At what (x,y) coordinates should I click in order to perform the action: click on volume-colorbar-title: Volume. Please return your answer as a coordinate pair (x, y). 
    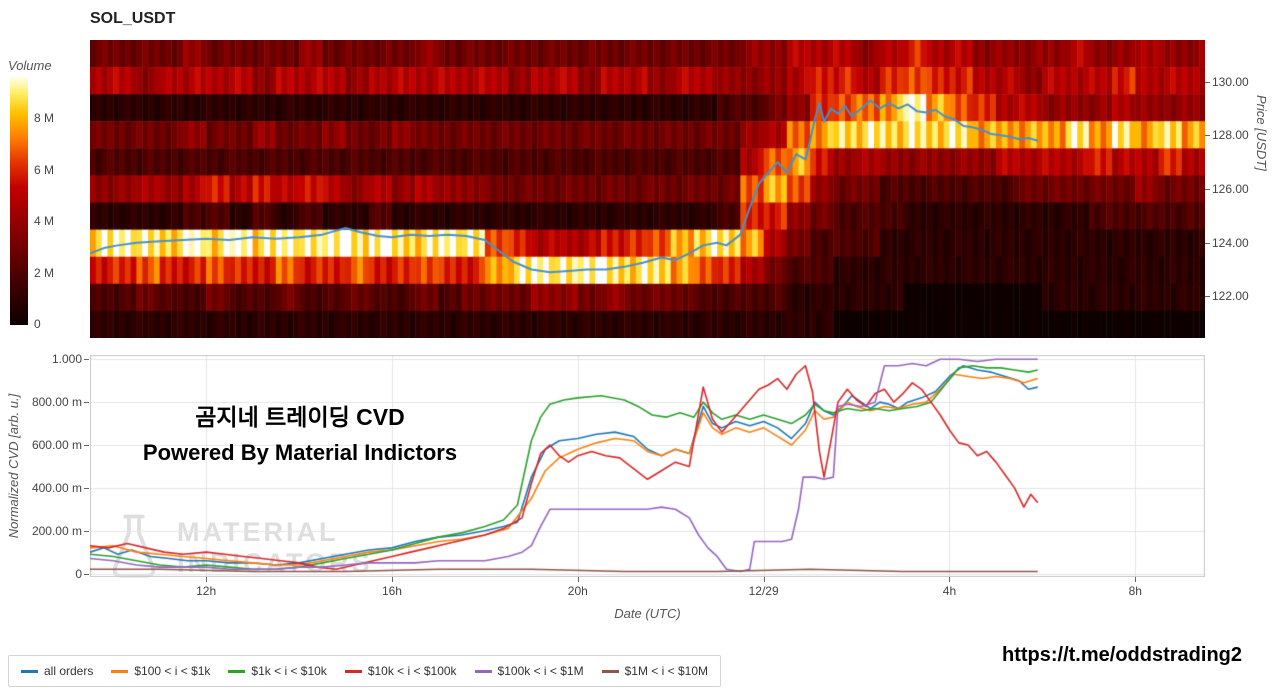
    Looking at the image, I should click on (30, 65).